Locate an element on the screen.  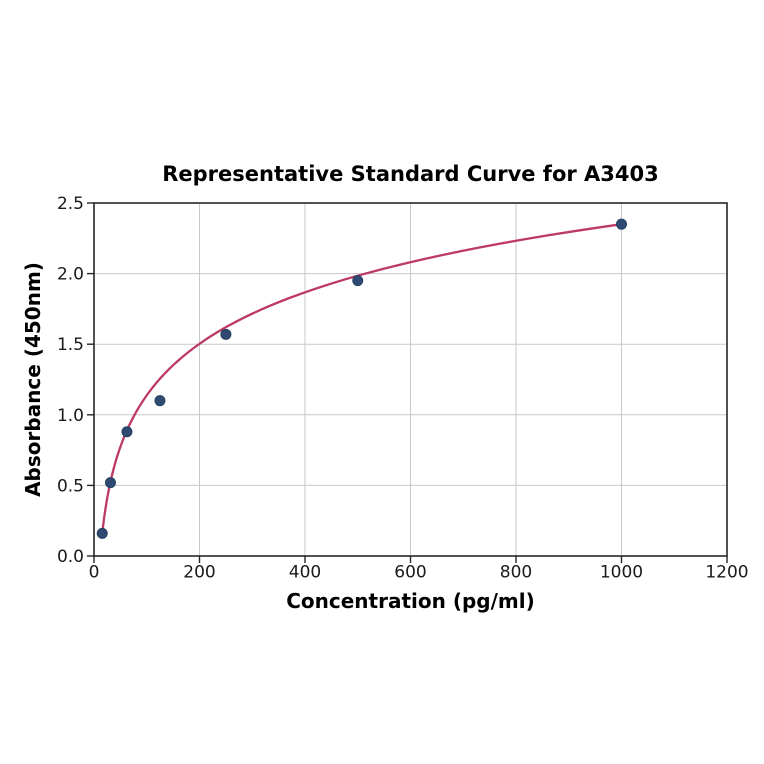
chart-title: Representative Standard Curve for A3403 is located at coordinates (410, 174).